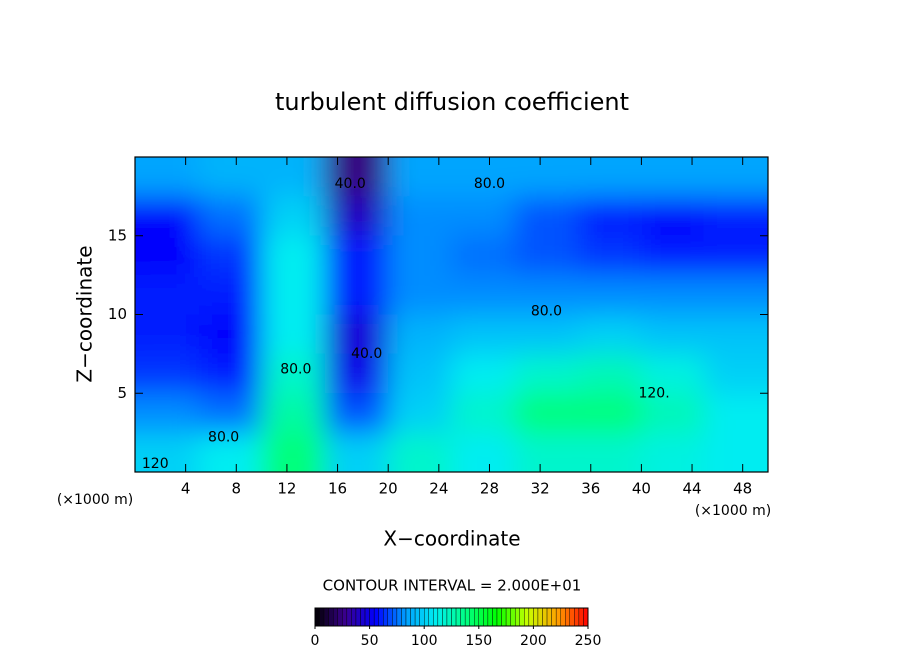 The width and height of the screenshot is (904, 654). I want to click on chart-title: turbulent diffusion coefficient, so click(452, 102).